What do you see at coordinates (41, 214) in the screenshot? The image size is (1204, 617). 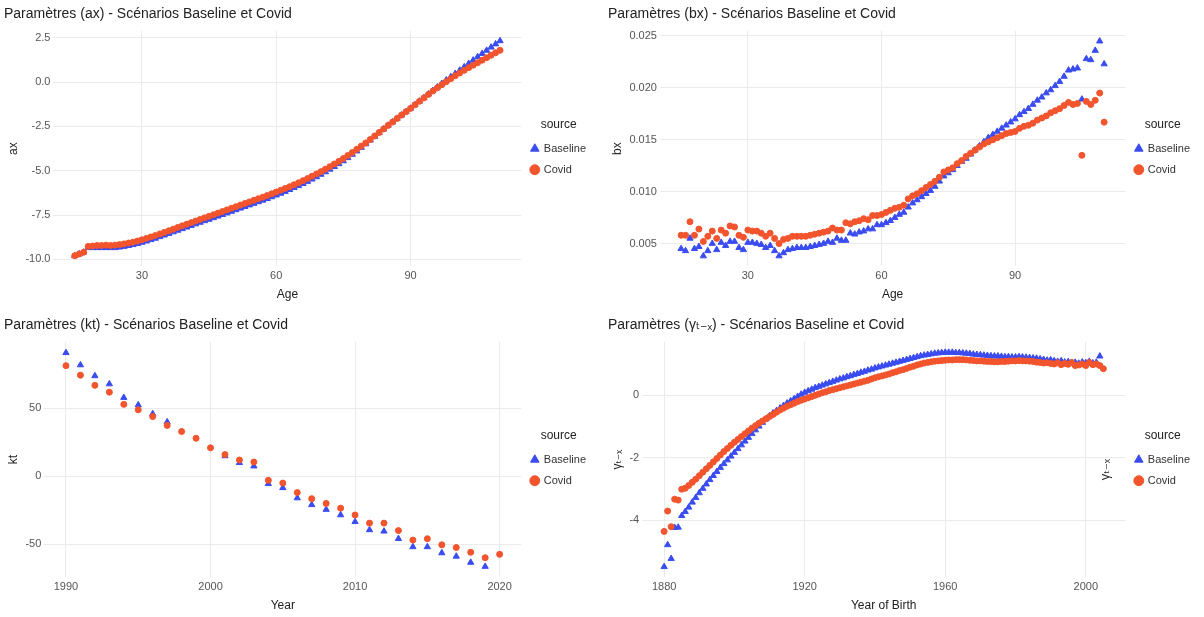 I see `y-tick-label: -7.5` at bounding box center [41, 214].